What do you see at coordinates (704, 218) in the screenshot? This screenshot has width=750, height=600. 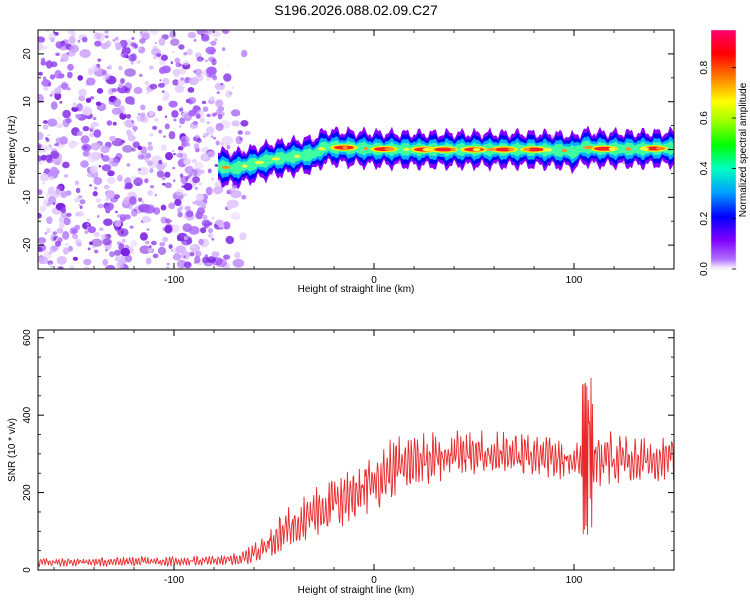 I see `colorbar-tick-label: 0.2` at bounding box center [704, 218].